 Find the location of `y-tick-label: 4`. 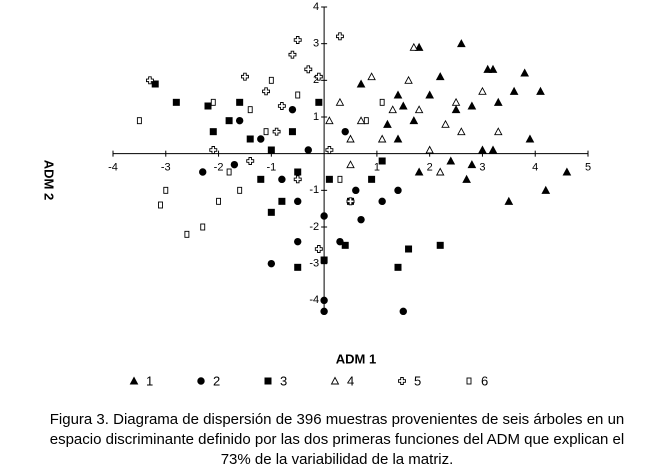

y-tick-label: 4 is located at coordinates (316, 7).